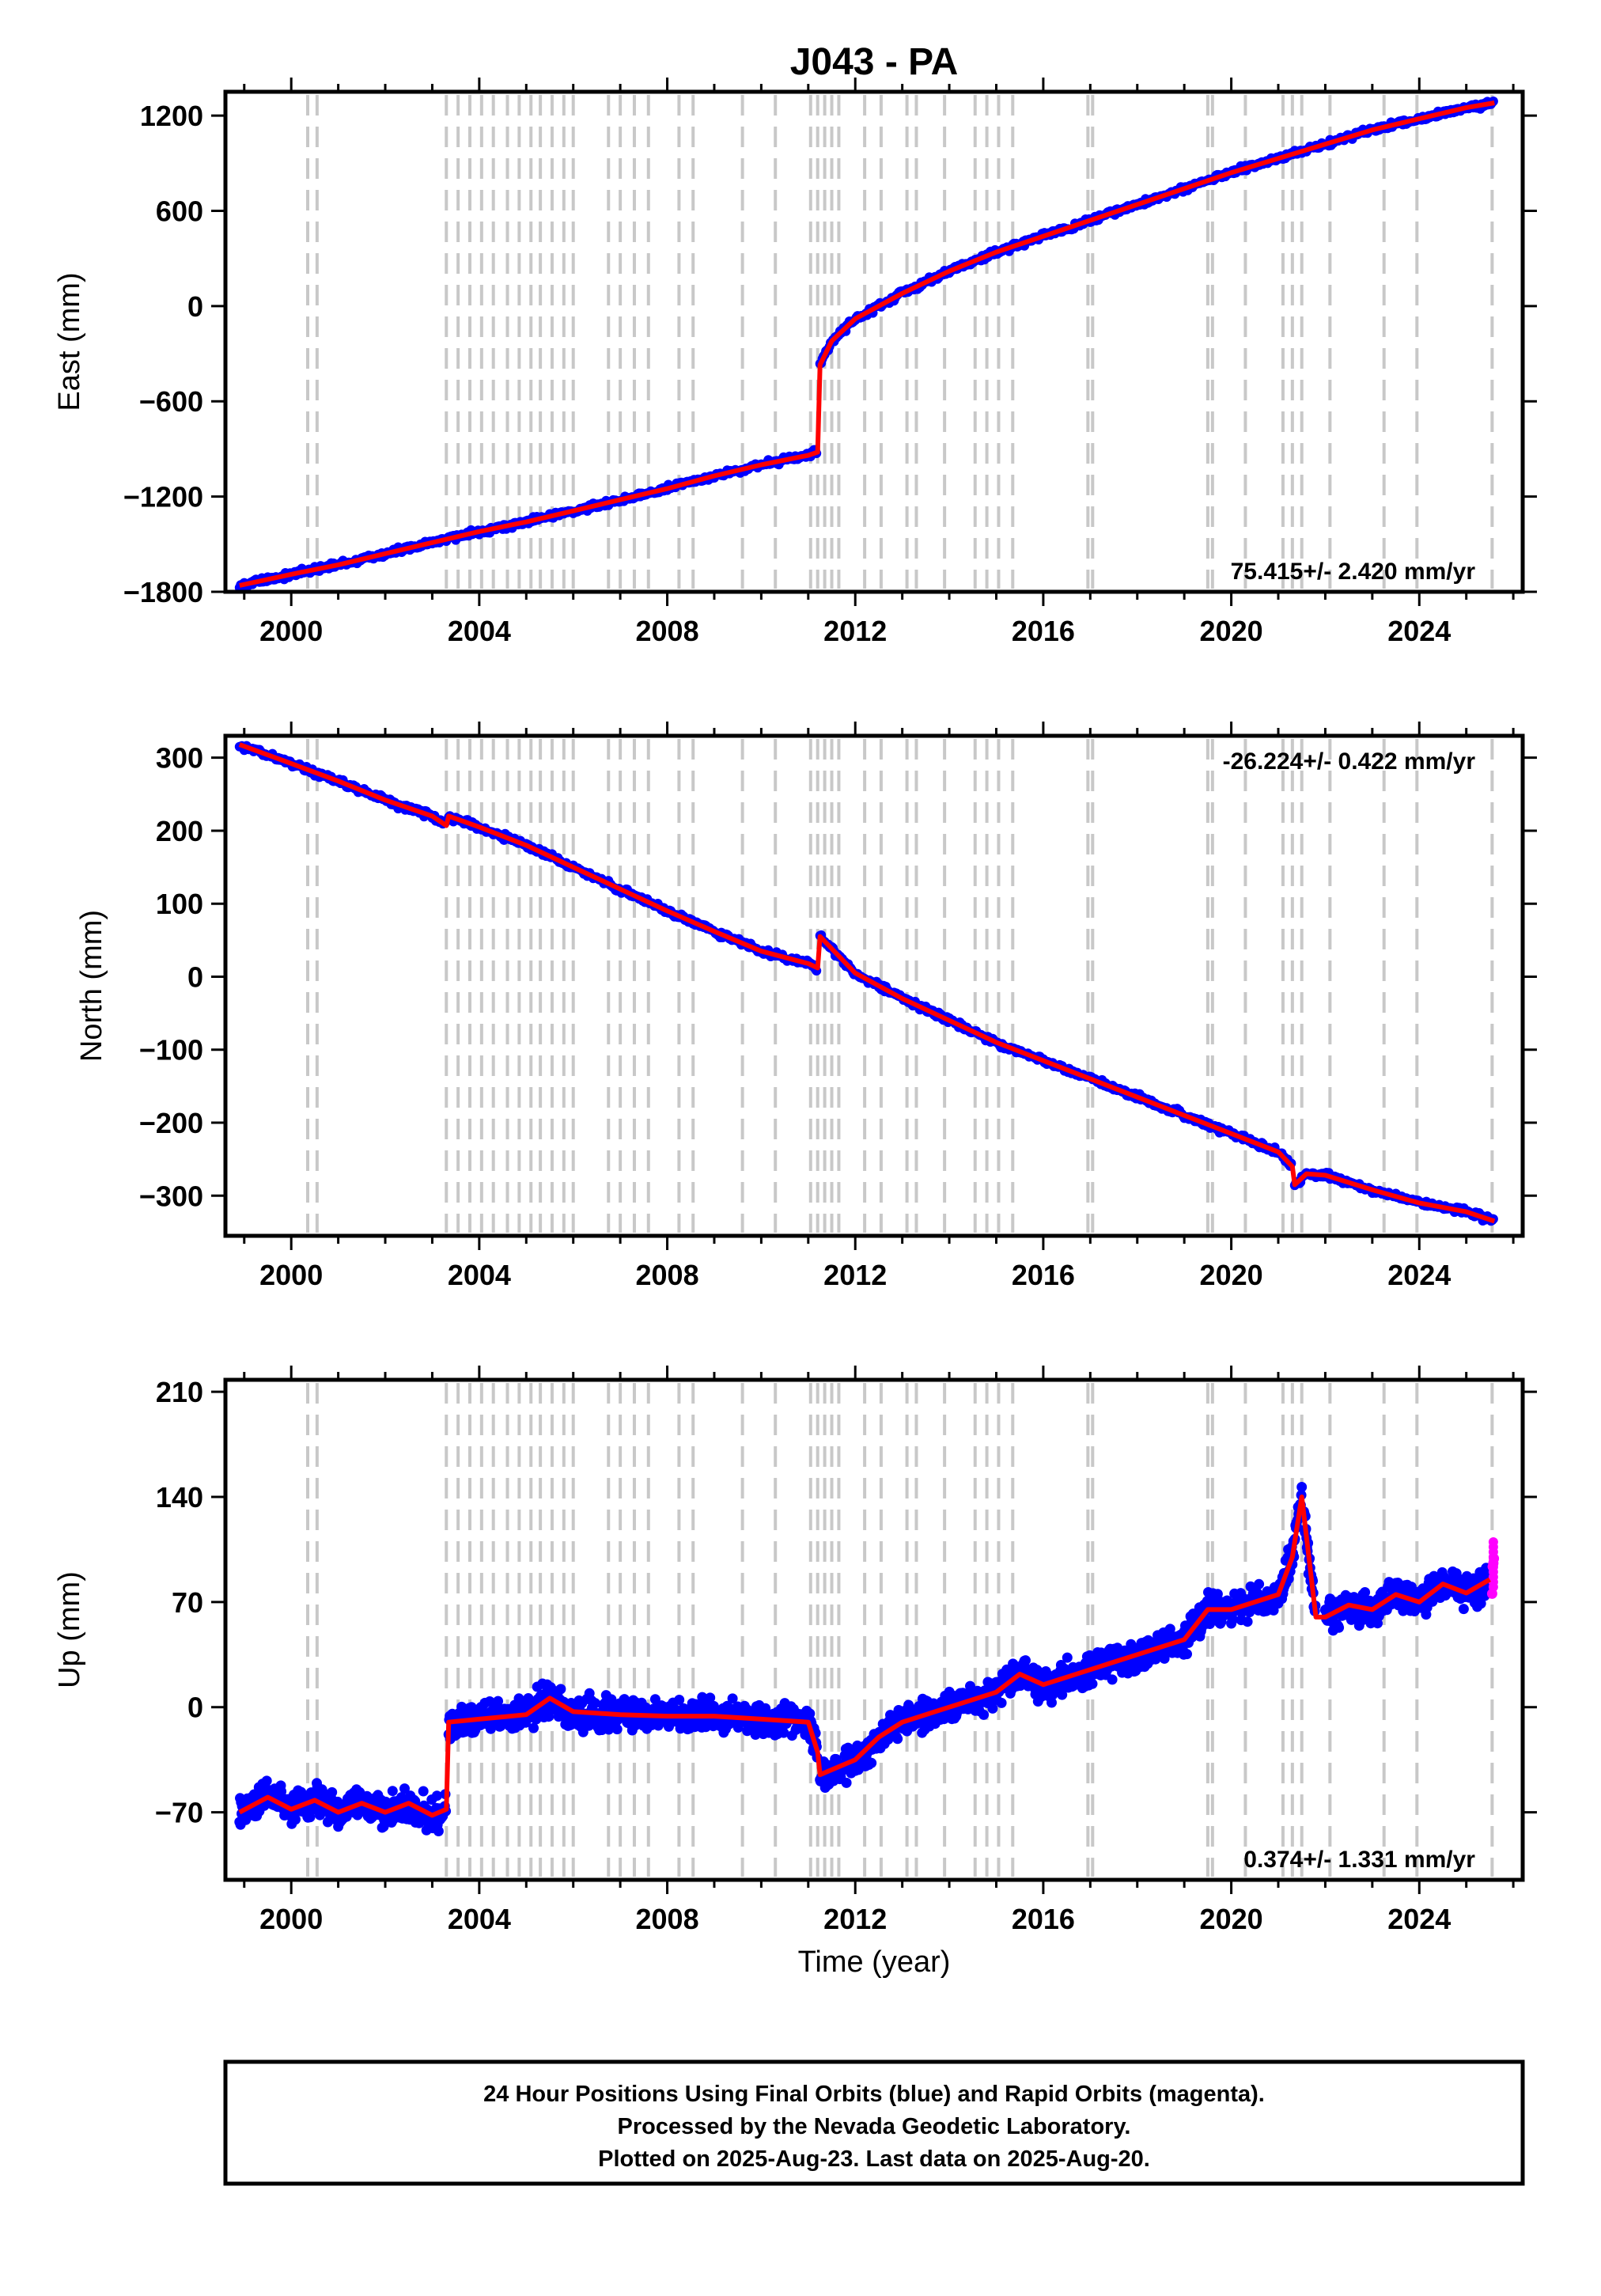 The image size is (1601, 2296). Describe the element at coordinates (172, 116) in the screenshot. I see `y-tick-label: 1200` at that location.